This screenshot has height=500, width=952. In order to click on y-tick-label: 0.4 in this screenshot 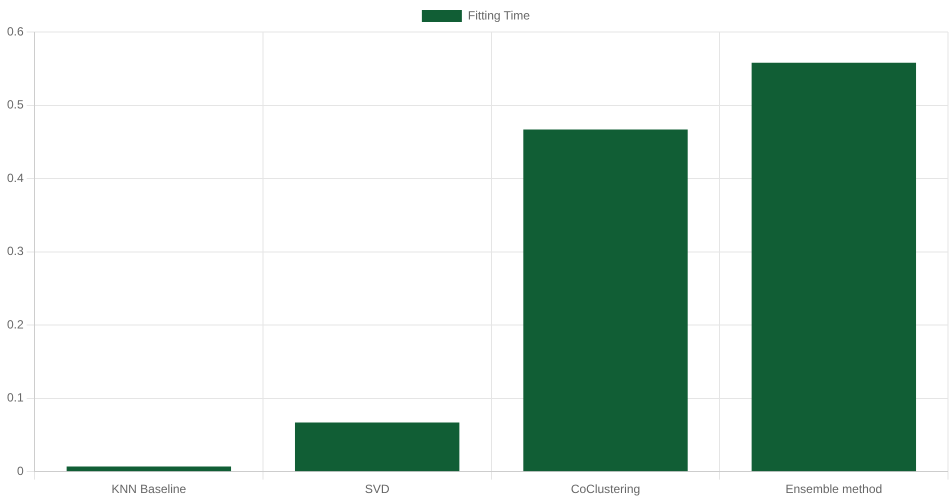, I will do `click(15, 177)`.